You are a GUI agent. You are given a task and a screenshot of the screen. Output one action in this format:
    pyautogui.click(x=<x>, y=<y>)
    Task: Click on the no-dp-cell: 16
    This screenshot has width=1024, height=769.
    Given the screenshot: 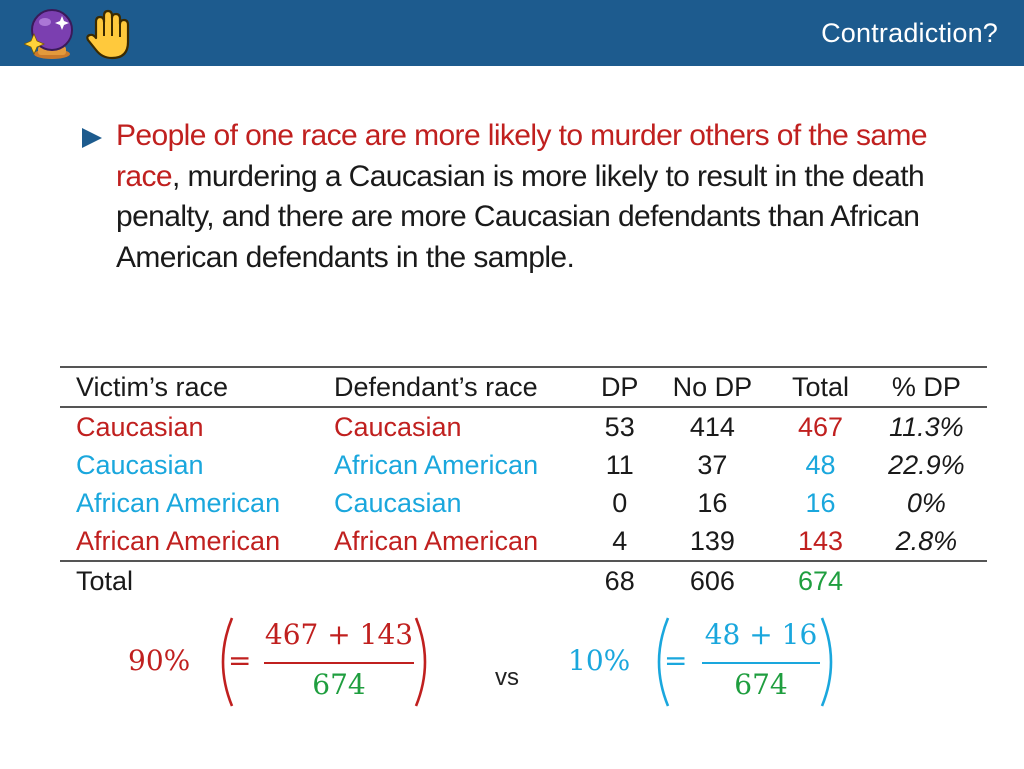 What is the action you would take?
    pyautogui.click(x=712, y=502)
    